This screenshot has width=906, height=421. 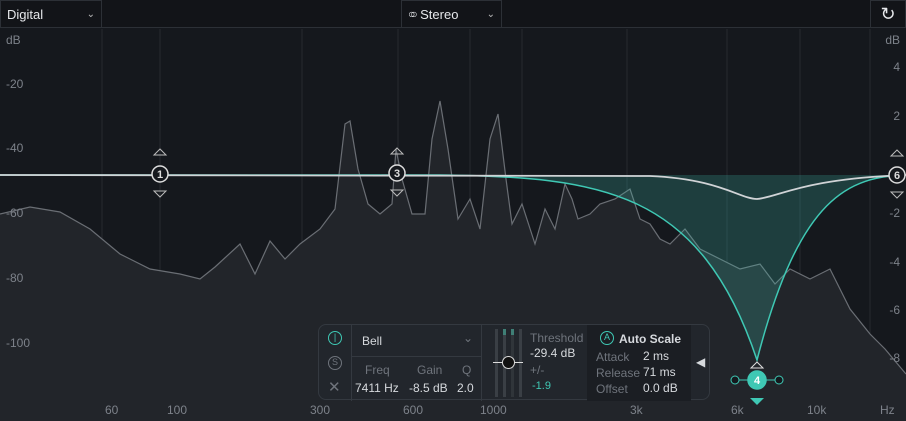 What do you see at coordinates (112, 410) in the screenshot?
I see `freq-tick: 60` at bounding box center [112, 410].